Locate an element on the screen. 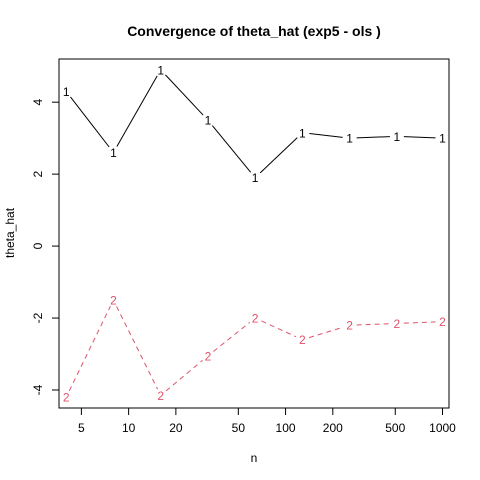  y-axis-label: theta_hat is located at coordinates (10, 232).